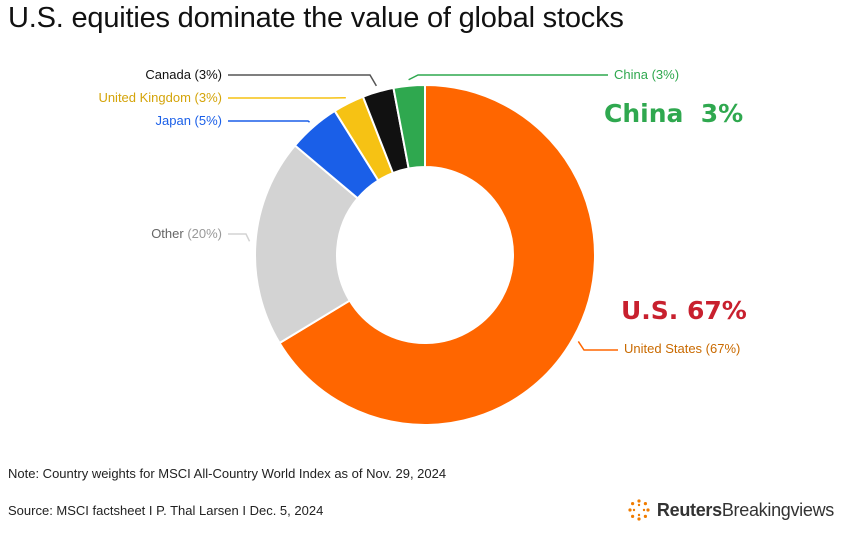 The height and width of the screenshot is (542, 848). What do you see at coordinates (646, 74) in the screenshot?
I see `slice-label-china: China (3%)` at bounding box center [646, 74].